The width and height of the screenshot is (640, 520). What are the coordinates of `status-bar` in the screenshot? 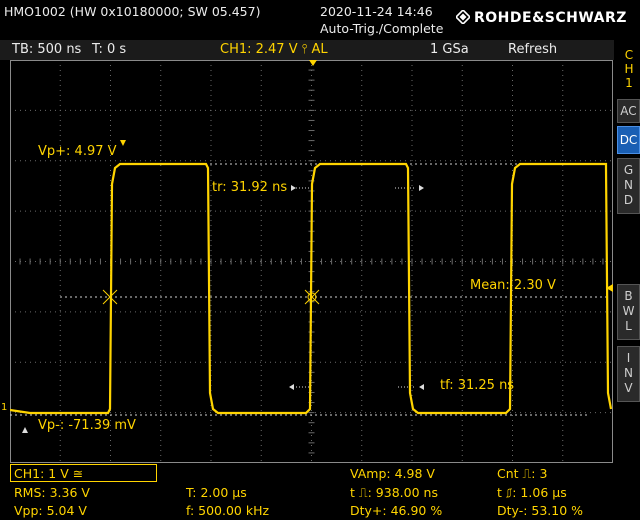 It's located at (307, 50).